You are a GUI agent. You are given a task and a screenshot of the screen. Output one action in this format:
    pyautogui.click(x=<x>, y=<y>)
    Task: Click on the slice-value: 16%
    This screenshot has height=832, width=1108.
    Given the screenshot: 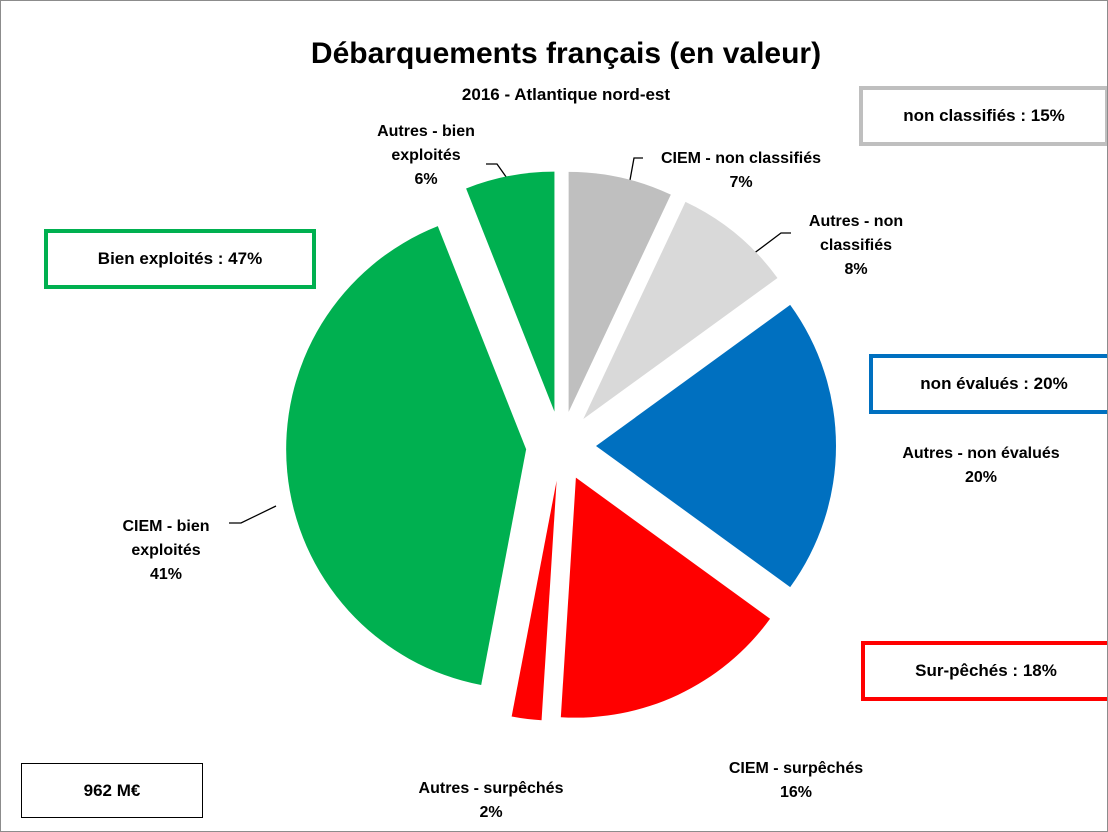 What is the action you would take?
    pyautogui.click(x=796, y=792)
    